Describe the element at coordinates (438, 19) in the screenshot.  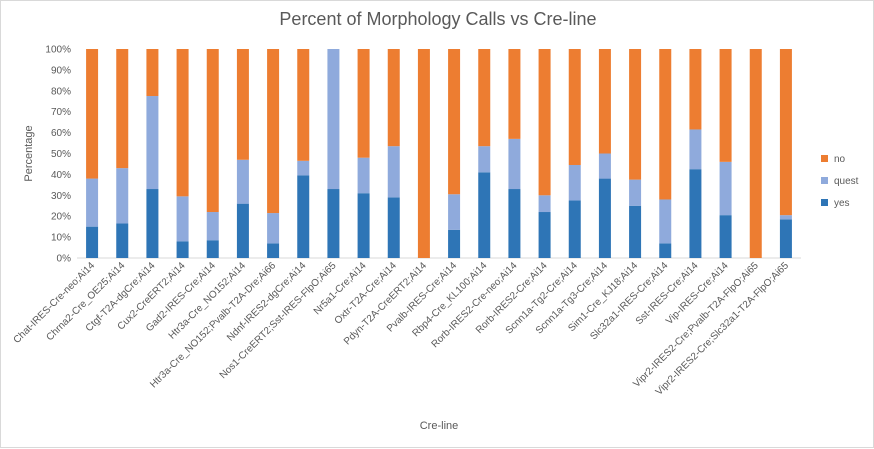
I see `chart-title: Percent of Morphology Calls vs Cre-line` at that location.